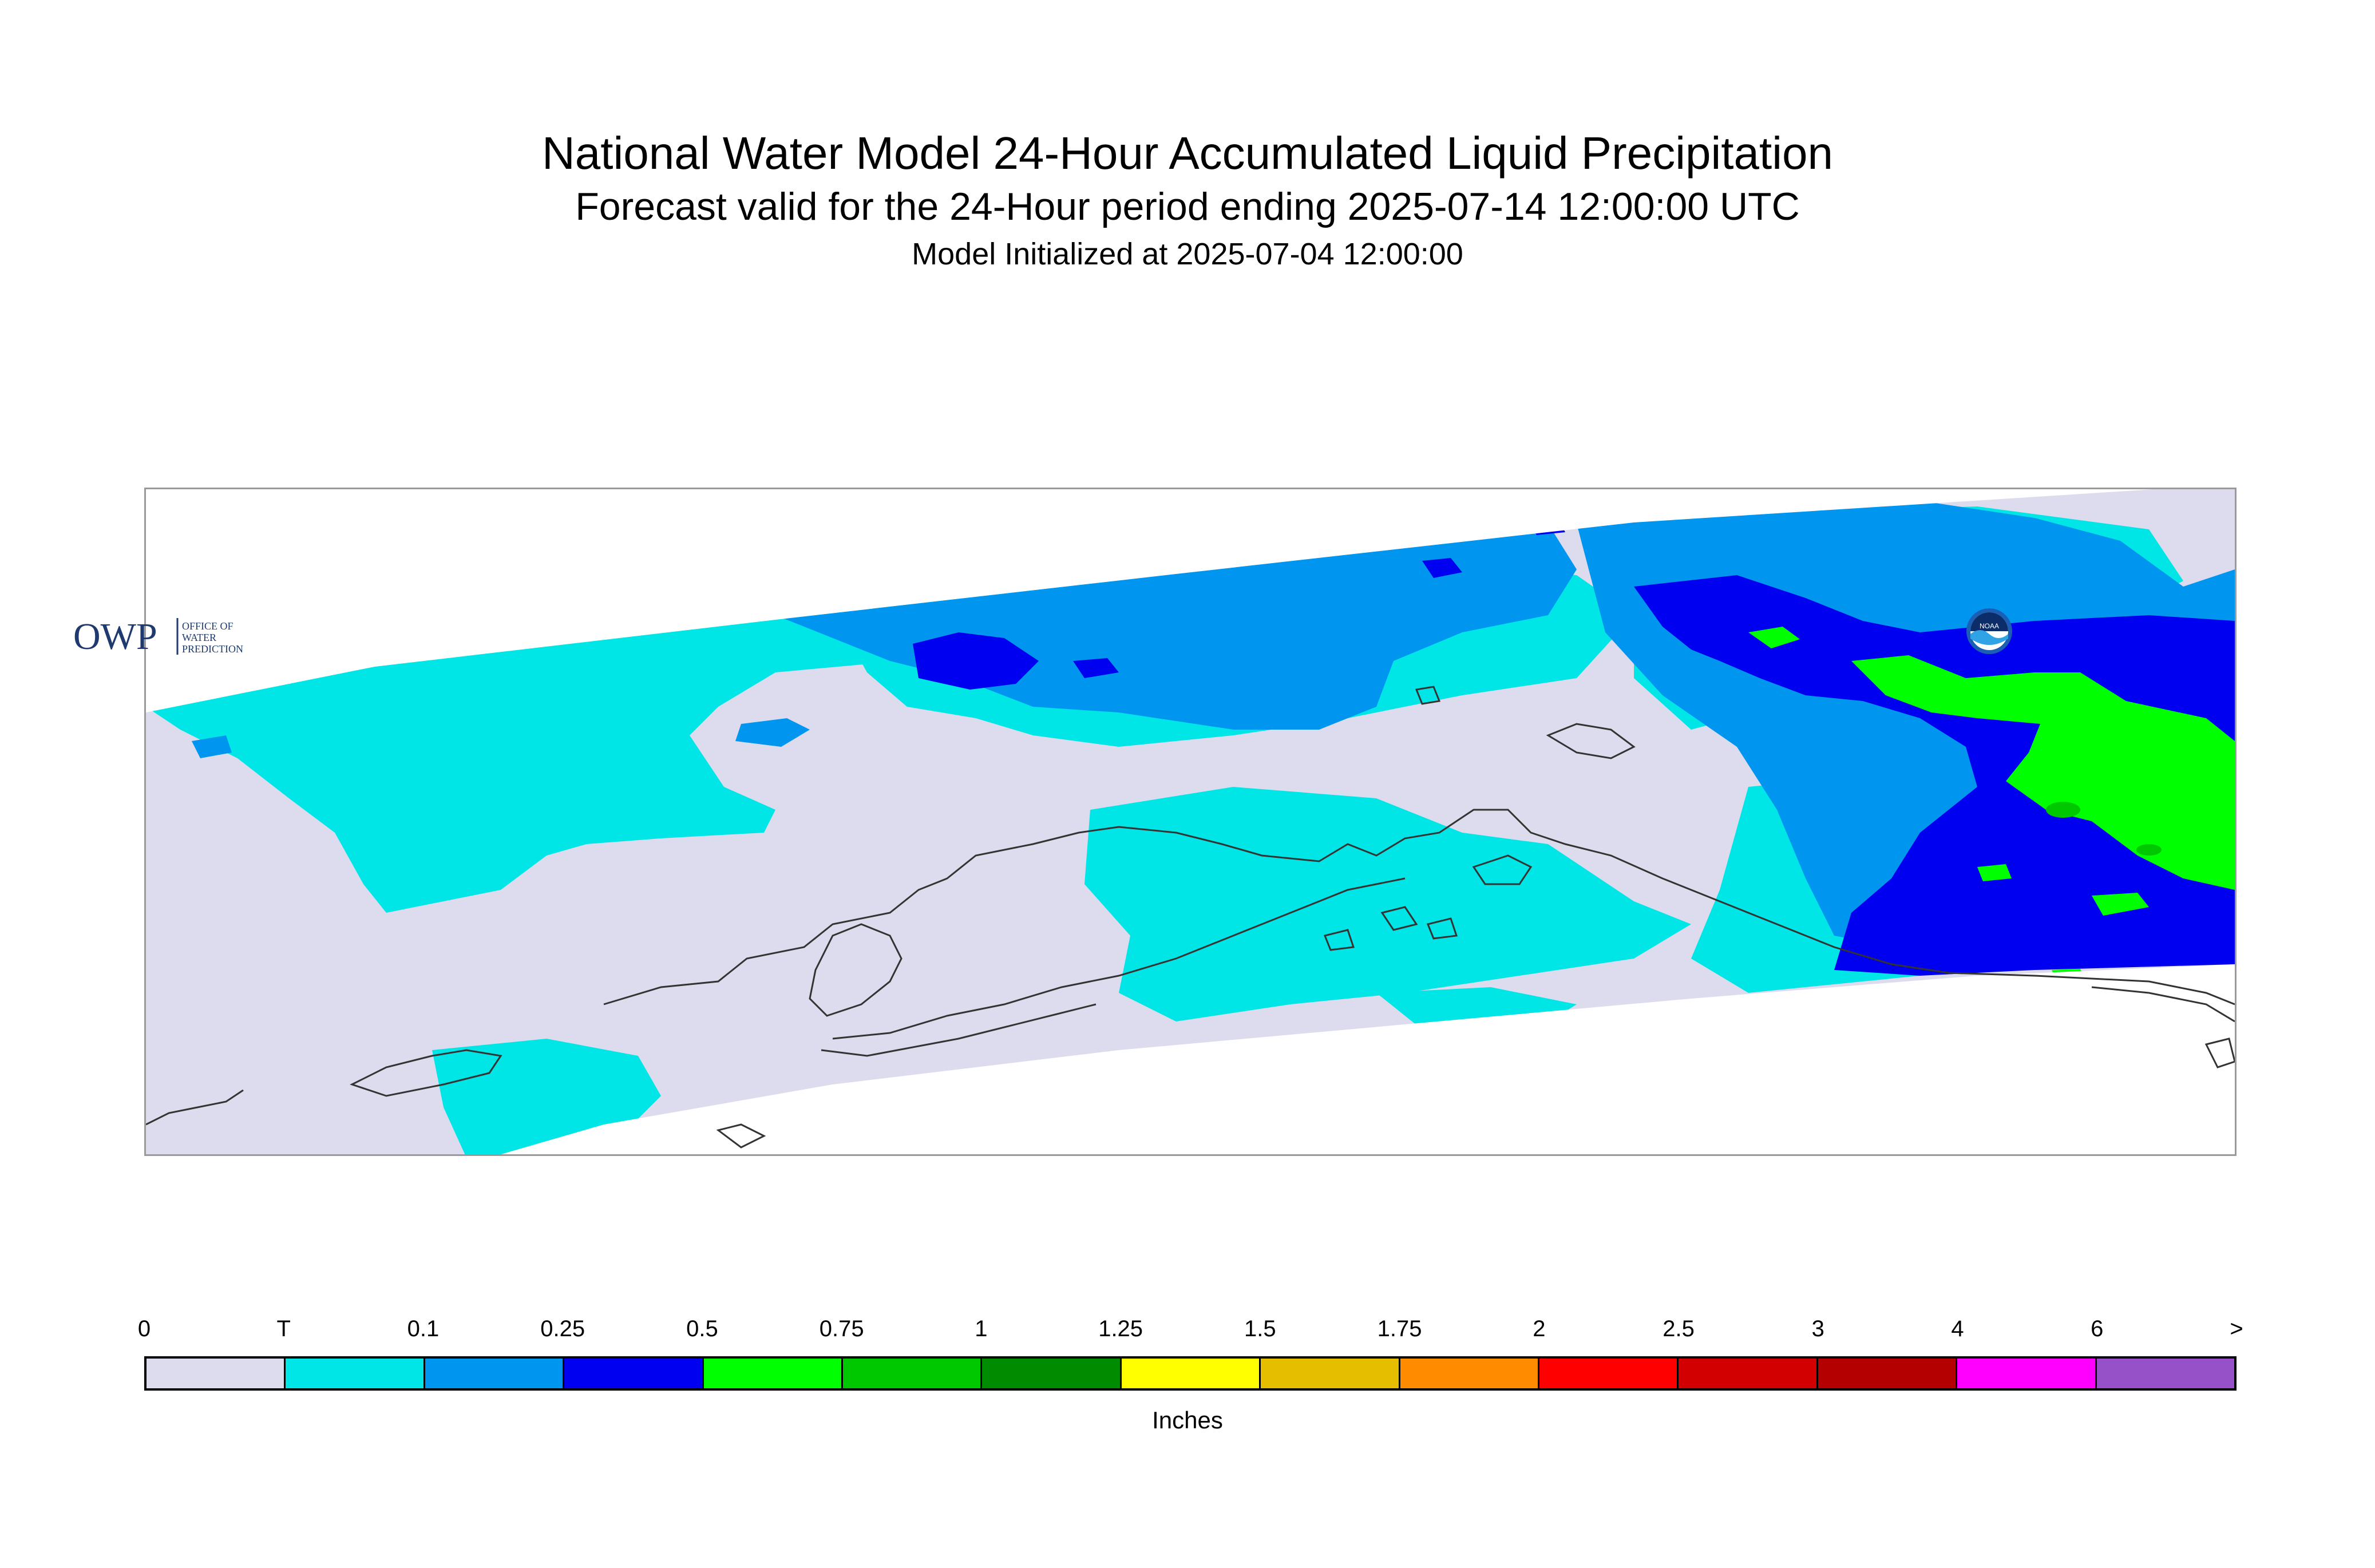 The width and height of the screenshot is (2375, 1568). I want to click on heavy-rain-region-east, so click(2043, 772).